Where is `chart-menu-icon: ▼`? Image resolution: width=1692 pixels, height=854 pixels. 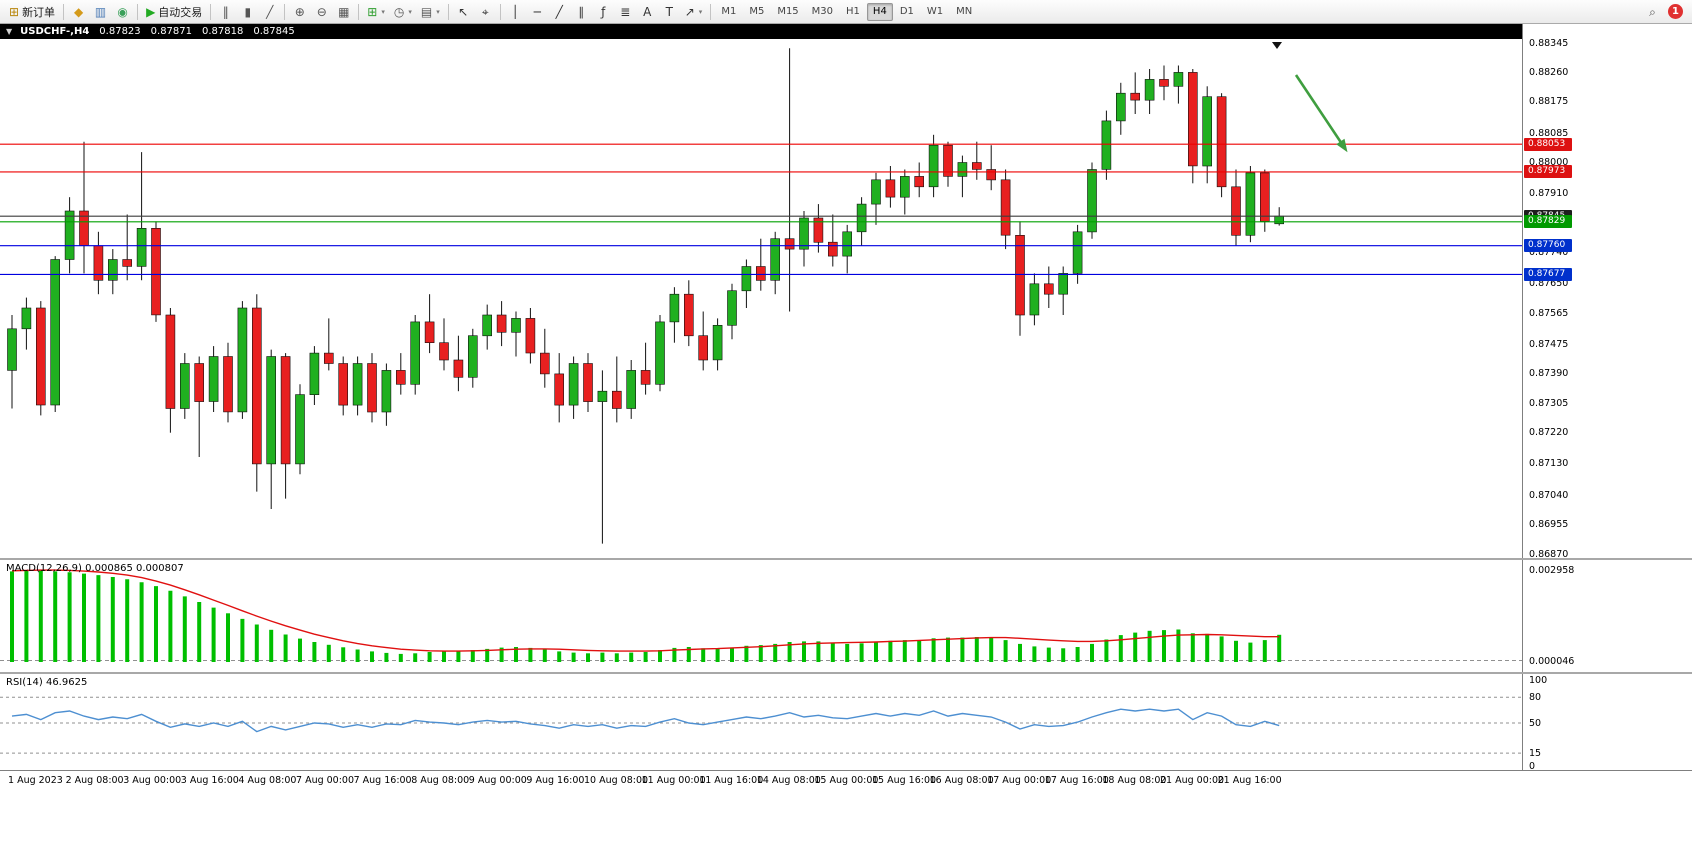
chart-menu-icon: ▼ is located at coordinates (9, 31).